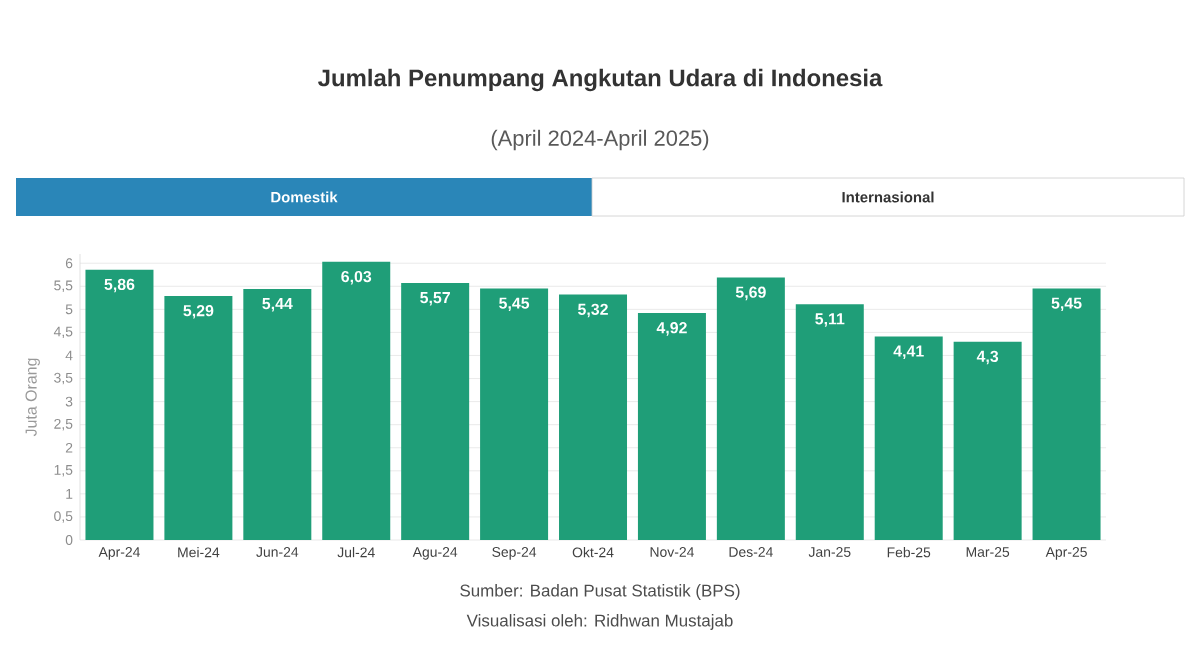 This screenshot has width=1200, height=670. I want to click on text: Sumber: Badan Pusat Statistik (BPS), so click(600, 592).